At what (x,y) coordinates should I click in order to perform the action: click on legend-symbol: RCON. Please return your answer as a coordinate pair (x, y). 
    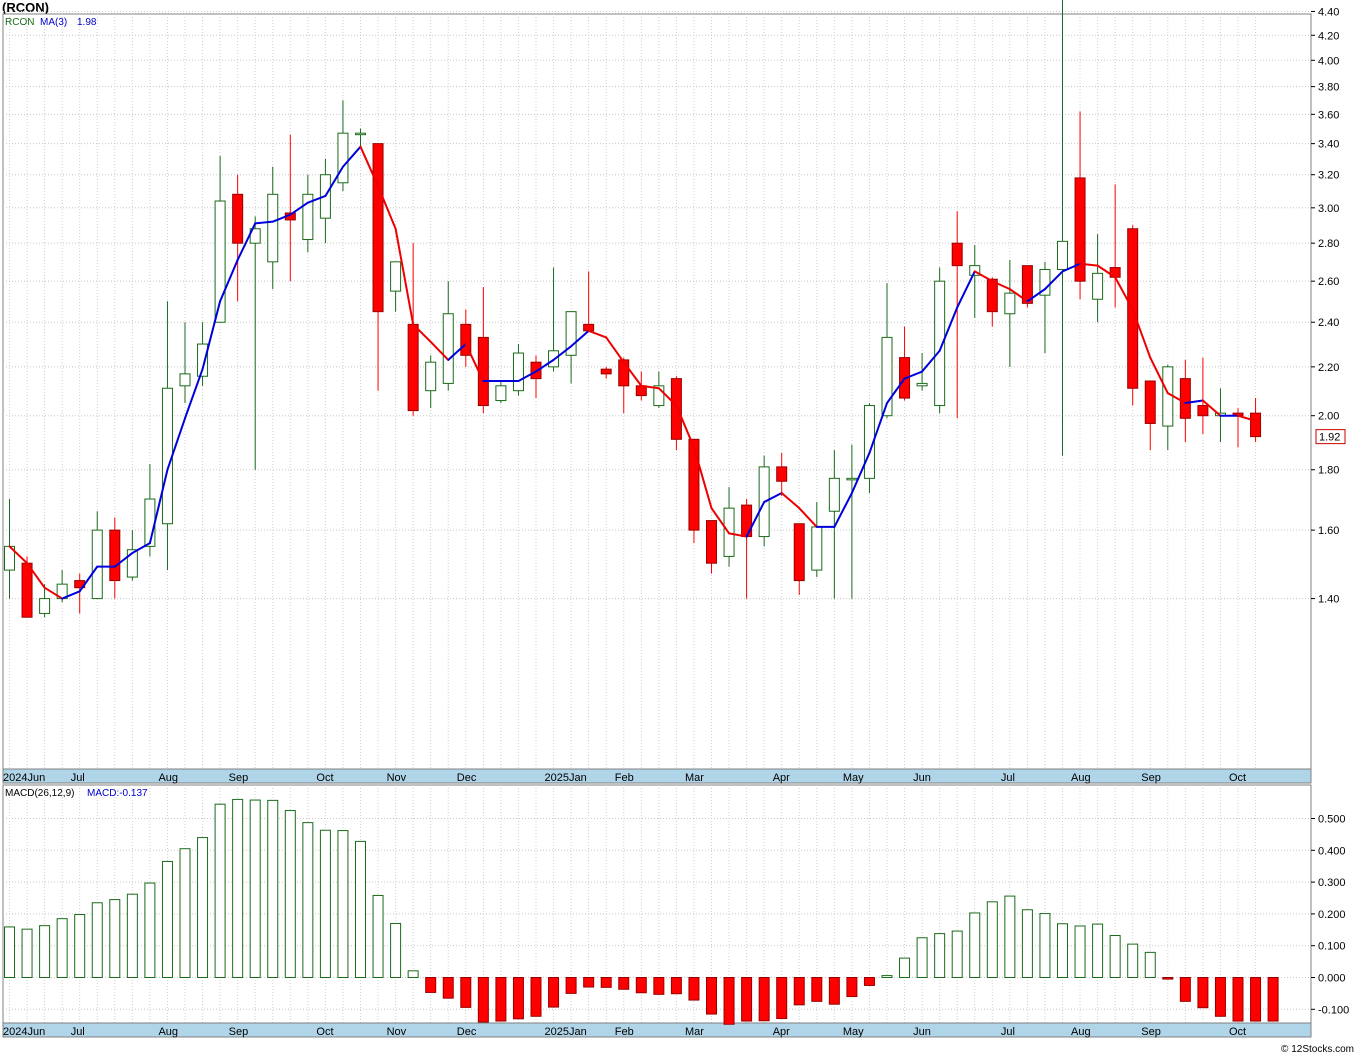
    Looking at the image, I should click on (19, 22).